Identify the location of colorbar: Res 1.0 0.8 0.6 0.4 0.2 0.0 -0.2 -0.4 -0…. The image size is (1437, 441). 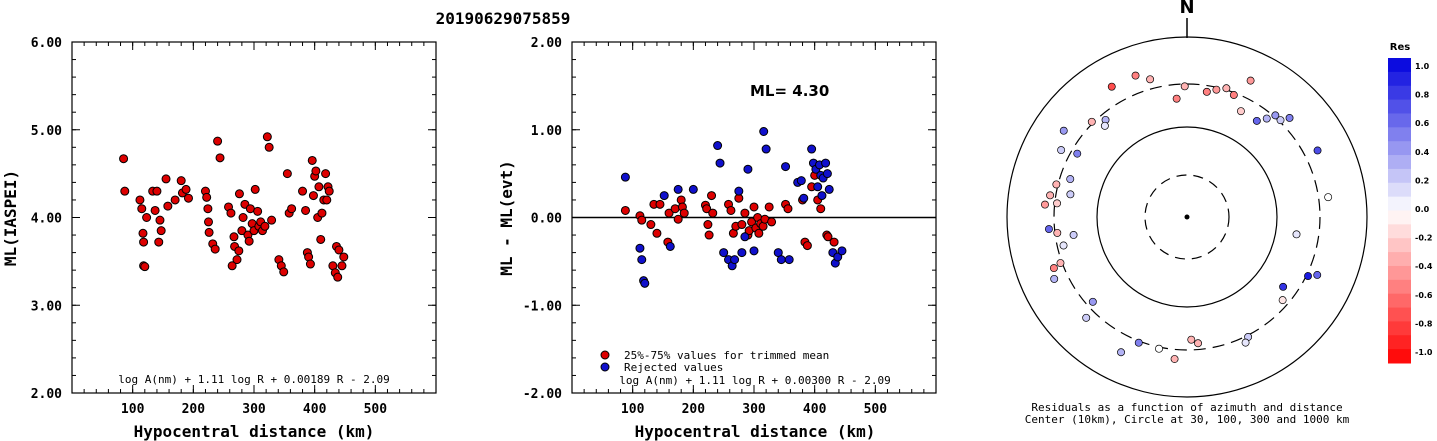
(1410, 203).